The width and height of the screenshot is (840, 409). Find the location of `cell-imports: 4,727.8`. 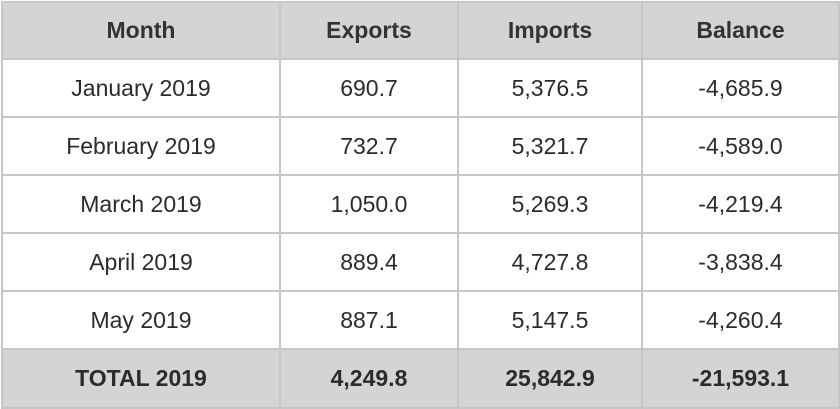

cell-imports: 4,727.8 is located at coordinates (550, 262).